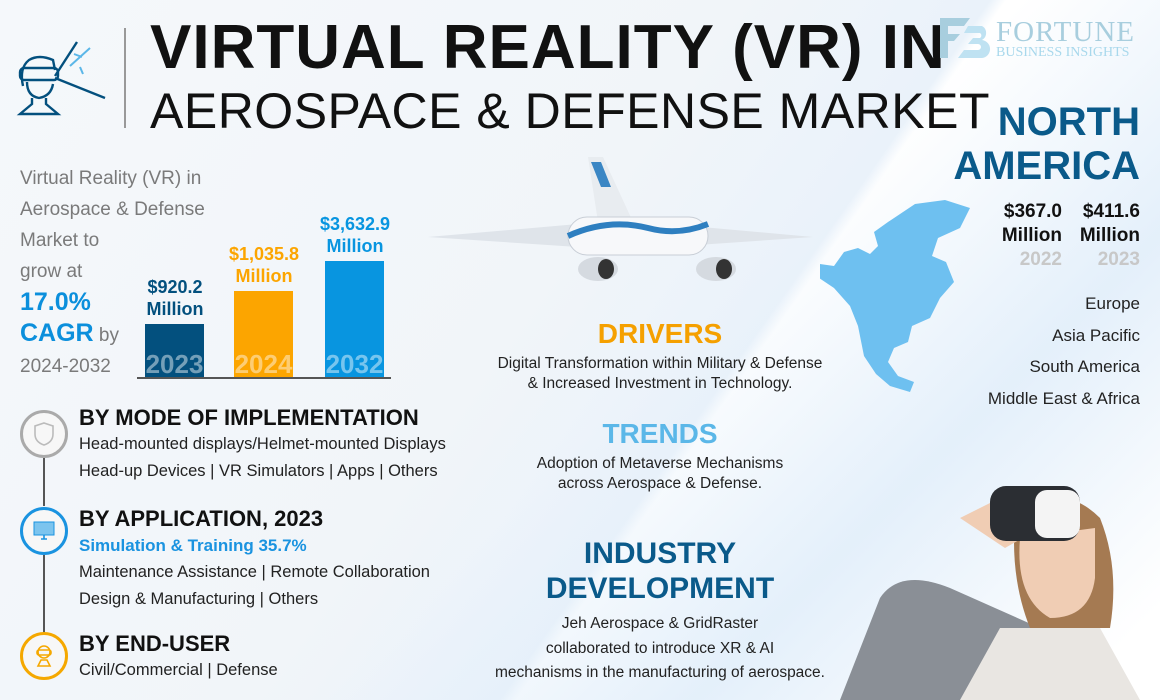 This screenshot has height=700, width=1160. What do you see at coordinates (65, 366) in the screenshot?
I see `cagr-period: 2024-2032` at bounding box center [65, 366].